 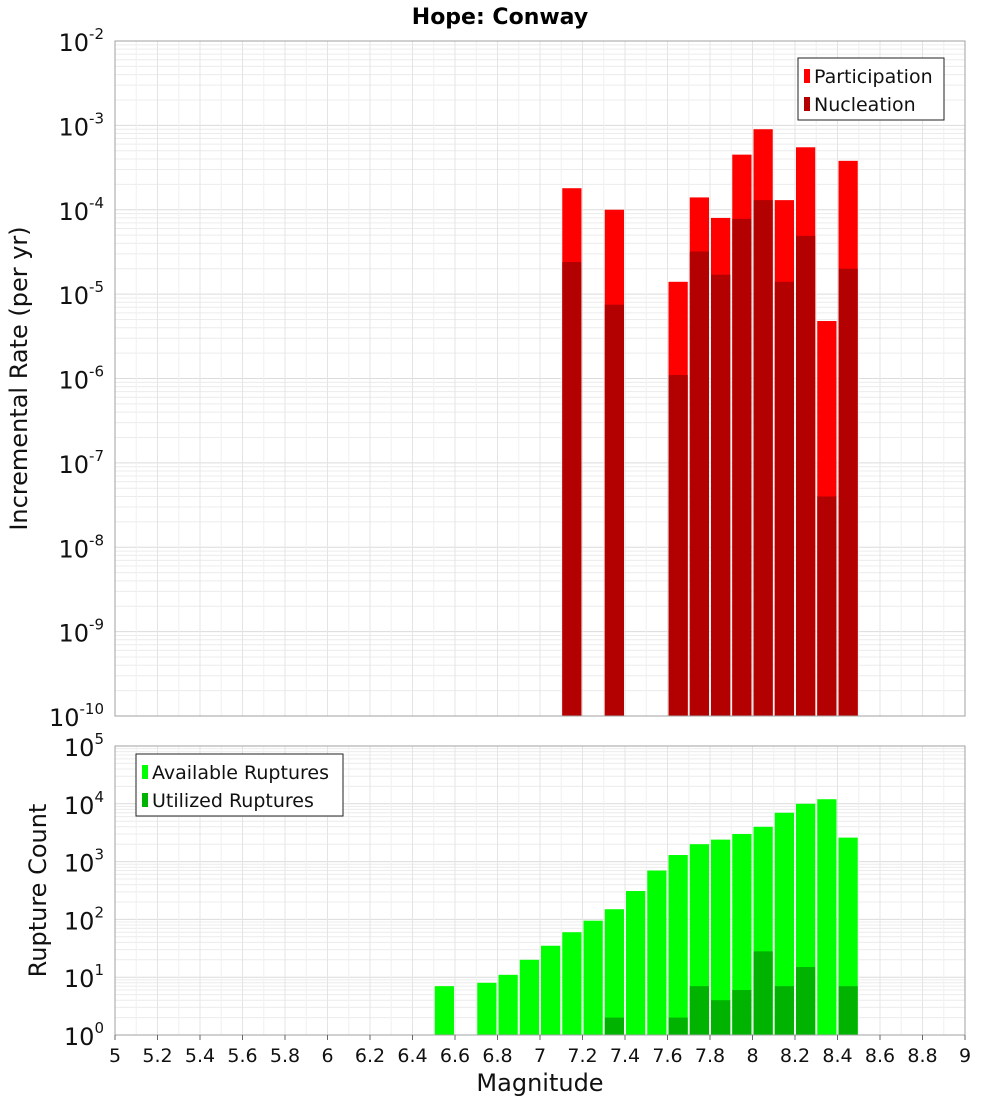 What do you see at coordinates (539, 1083) in the screenshot?
I see `x-axis-label: Magnitude` at bounding box center [539, 1083].